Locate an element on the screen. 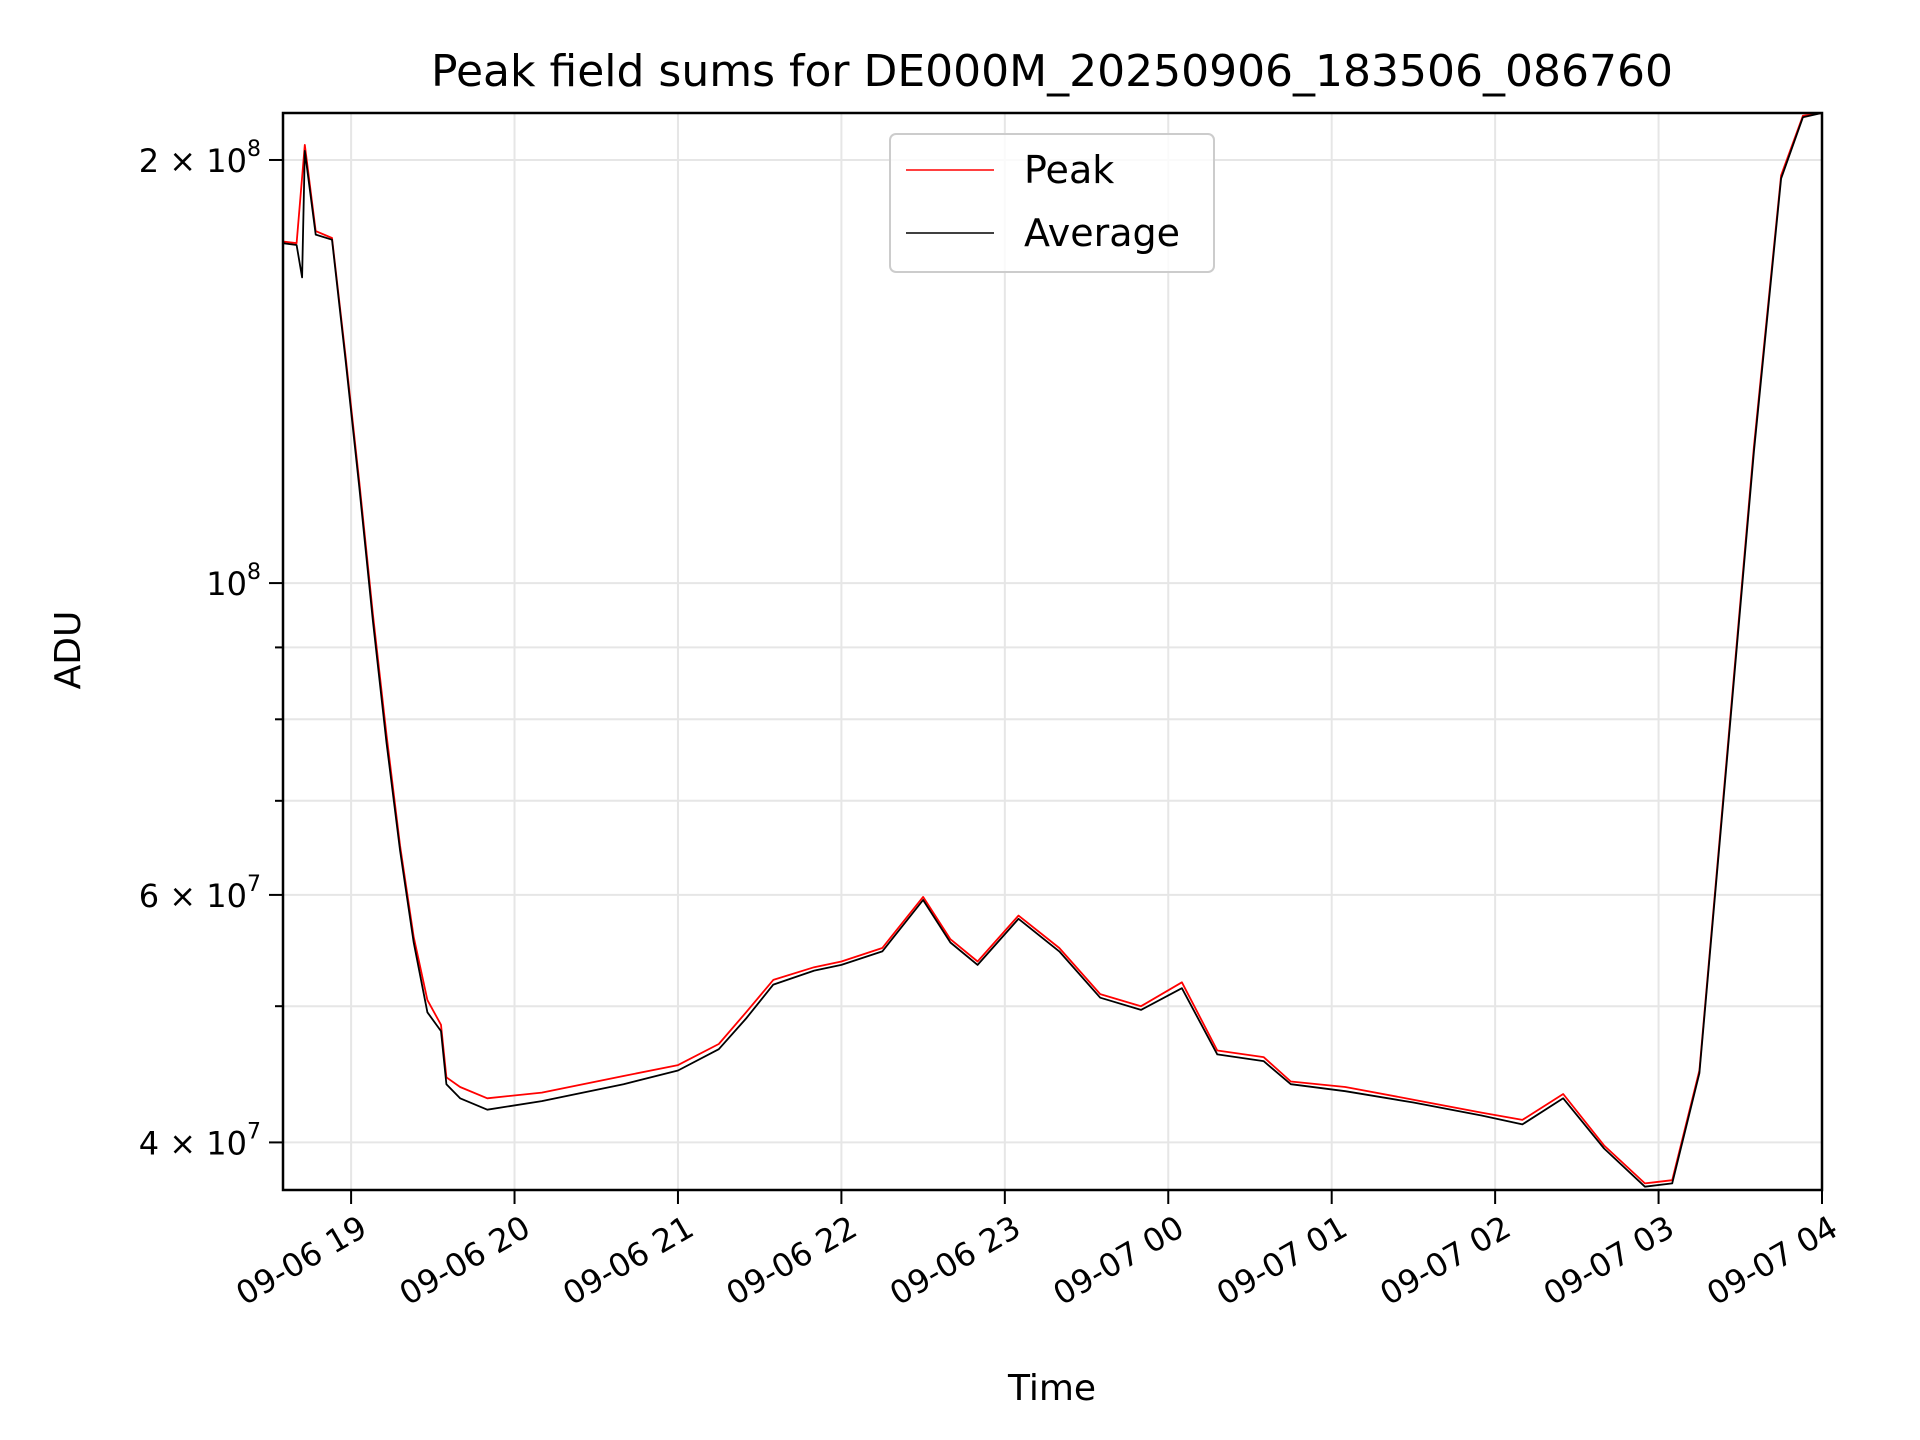 The width and height of the screenshot is (1920, 1440). y-tick-label: 4 × 107 is located at coordinates (200, 1140).